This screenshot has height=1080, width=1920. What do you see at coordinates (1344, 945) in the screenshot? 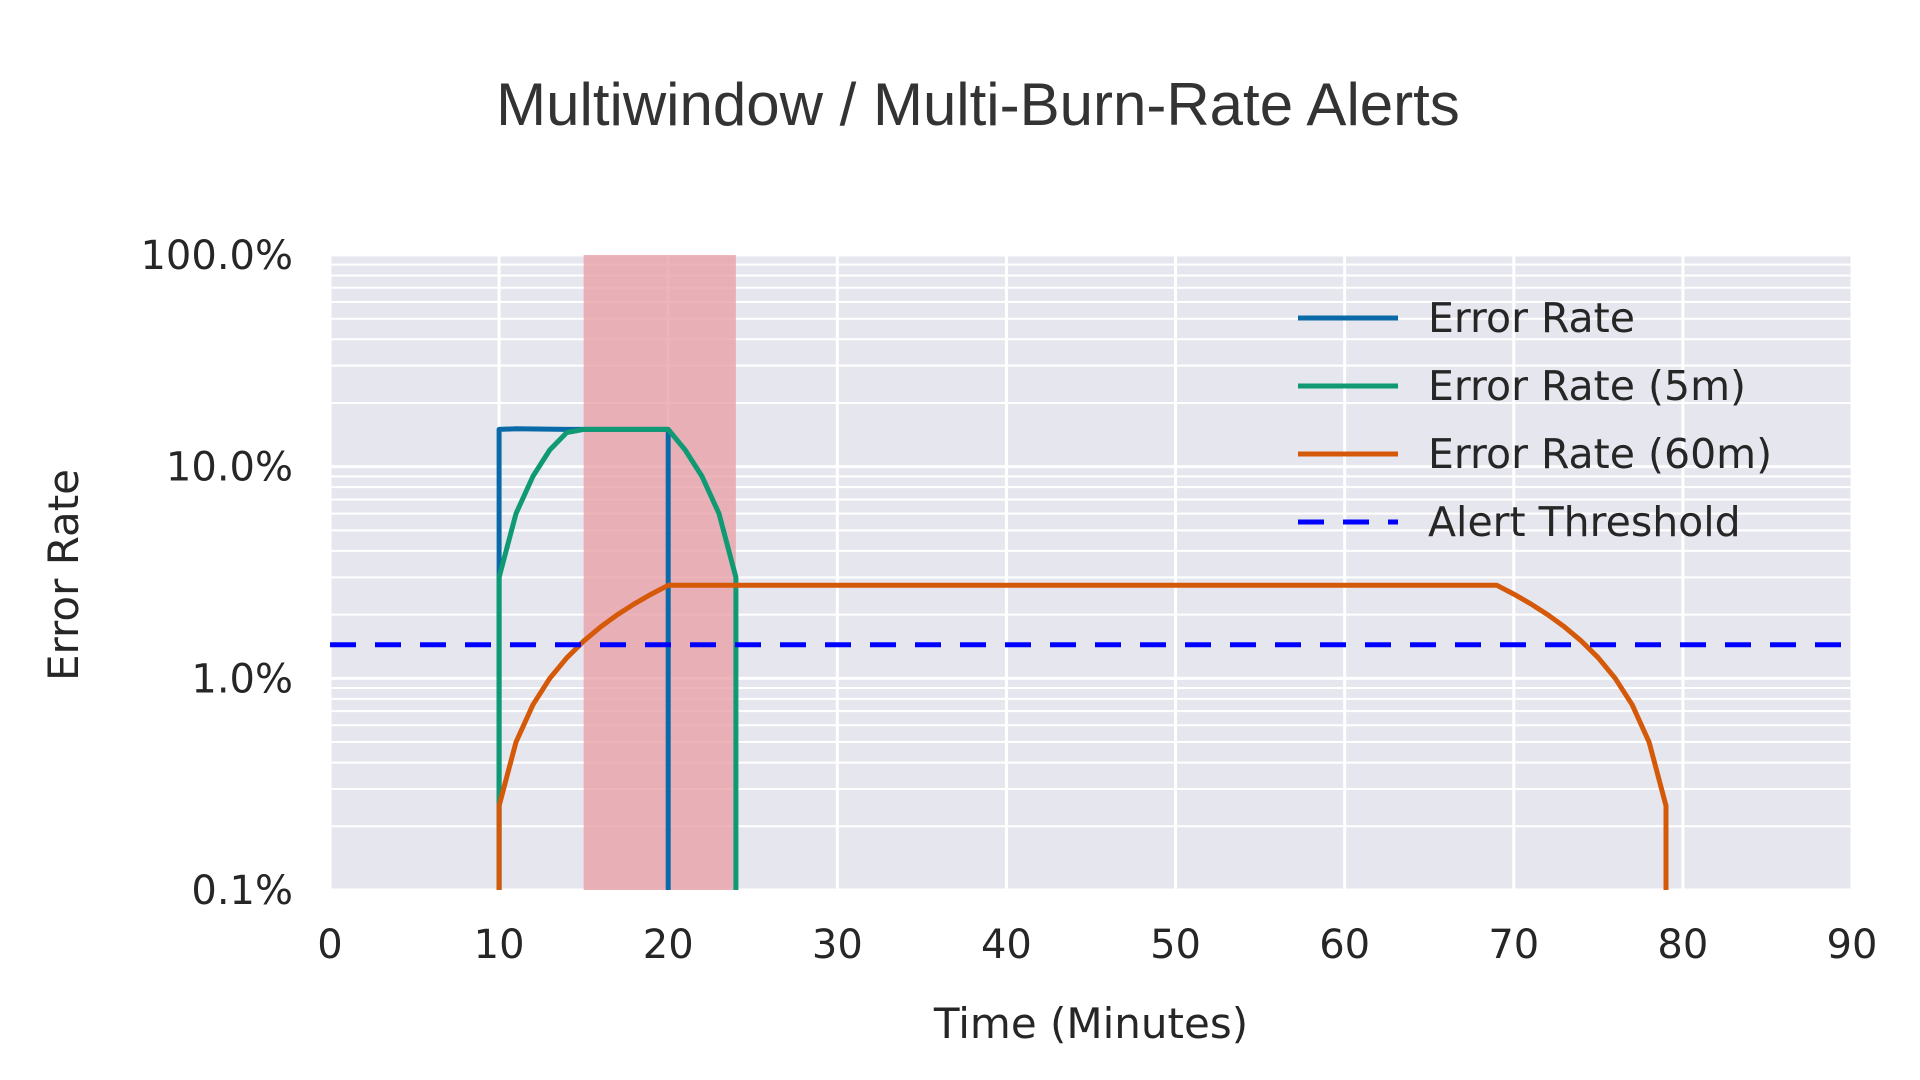
I see `x-tick-label: 60` at bounding box center [1344, 945].